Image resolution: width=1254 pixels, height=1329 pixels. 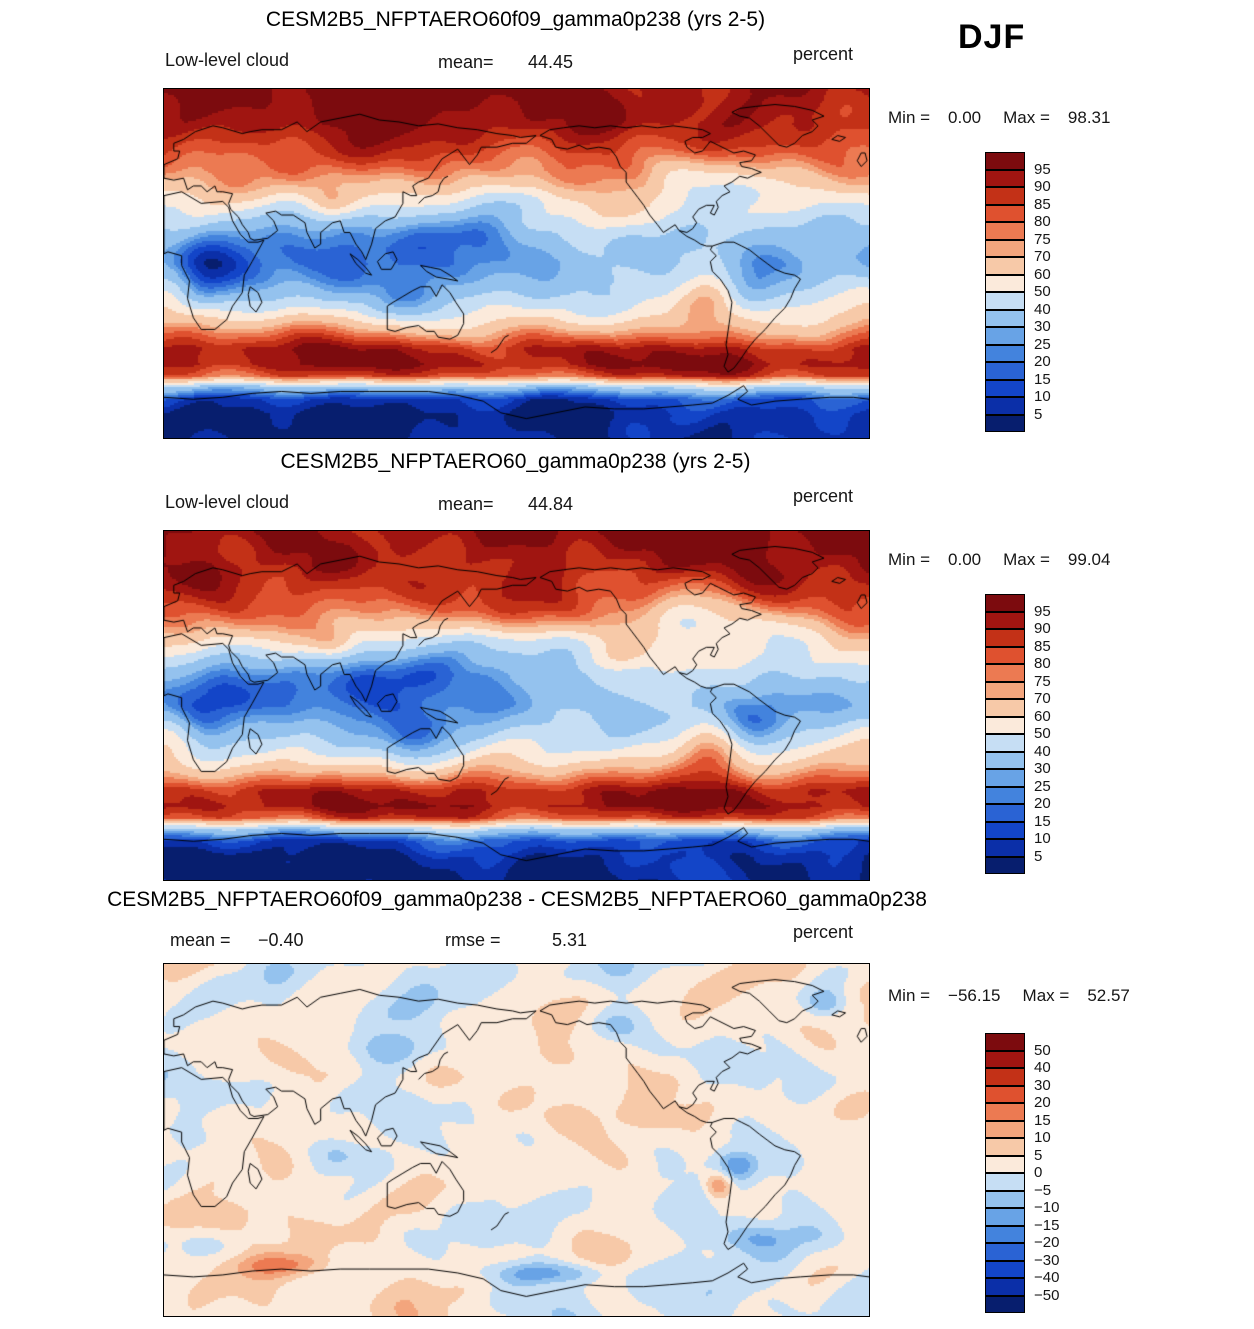 What do you see at coordinates (1042, 169) in the screenshot?
I see `colorbar-tick-label: 95` at bounding box center [1042, 169].